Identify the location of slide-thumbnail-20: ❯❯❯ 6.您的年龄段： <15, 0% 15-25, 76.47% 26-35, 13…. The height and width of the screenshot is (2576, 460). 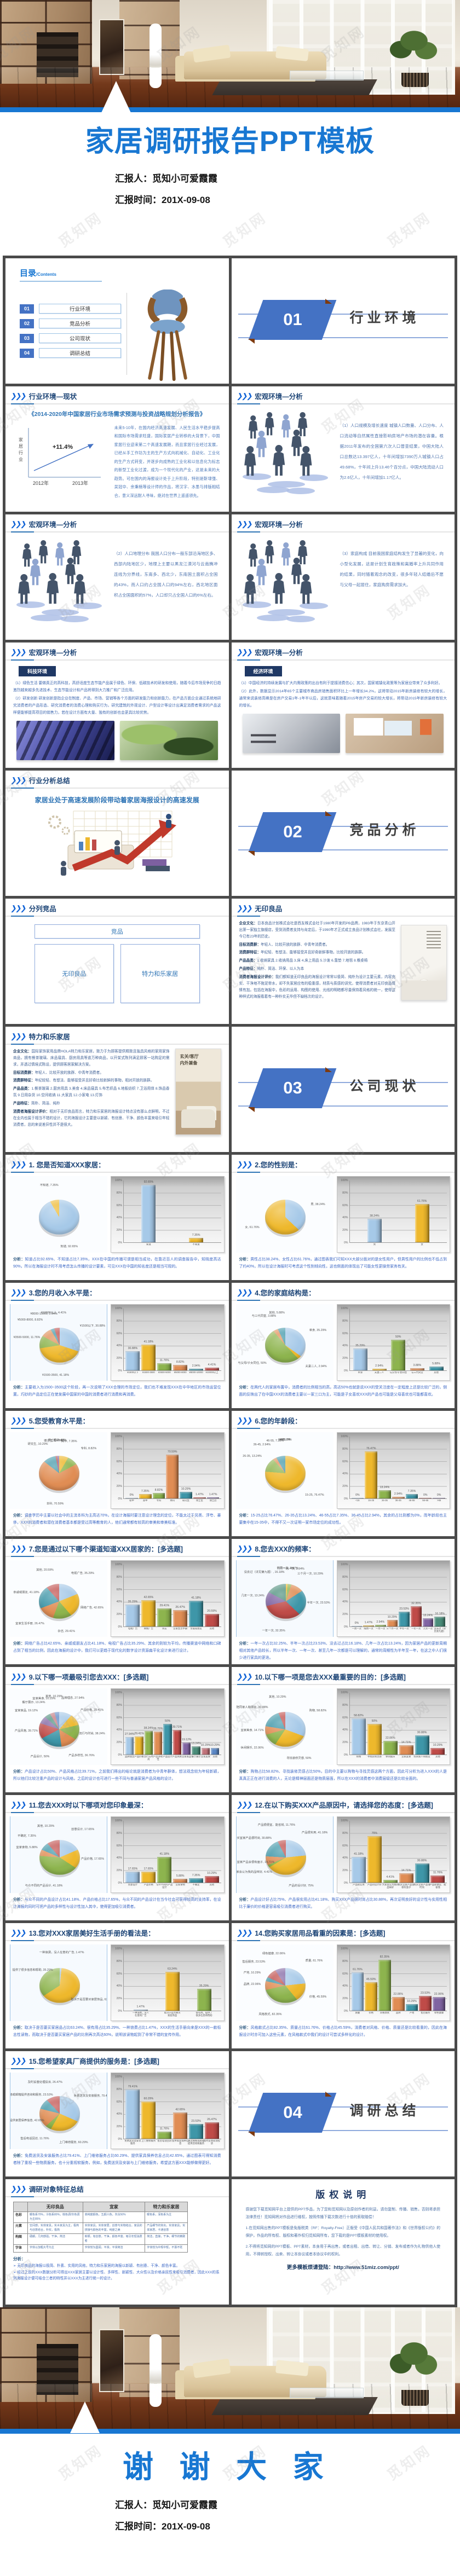
(343, 1473).